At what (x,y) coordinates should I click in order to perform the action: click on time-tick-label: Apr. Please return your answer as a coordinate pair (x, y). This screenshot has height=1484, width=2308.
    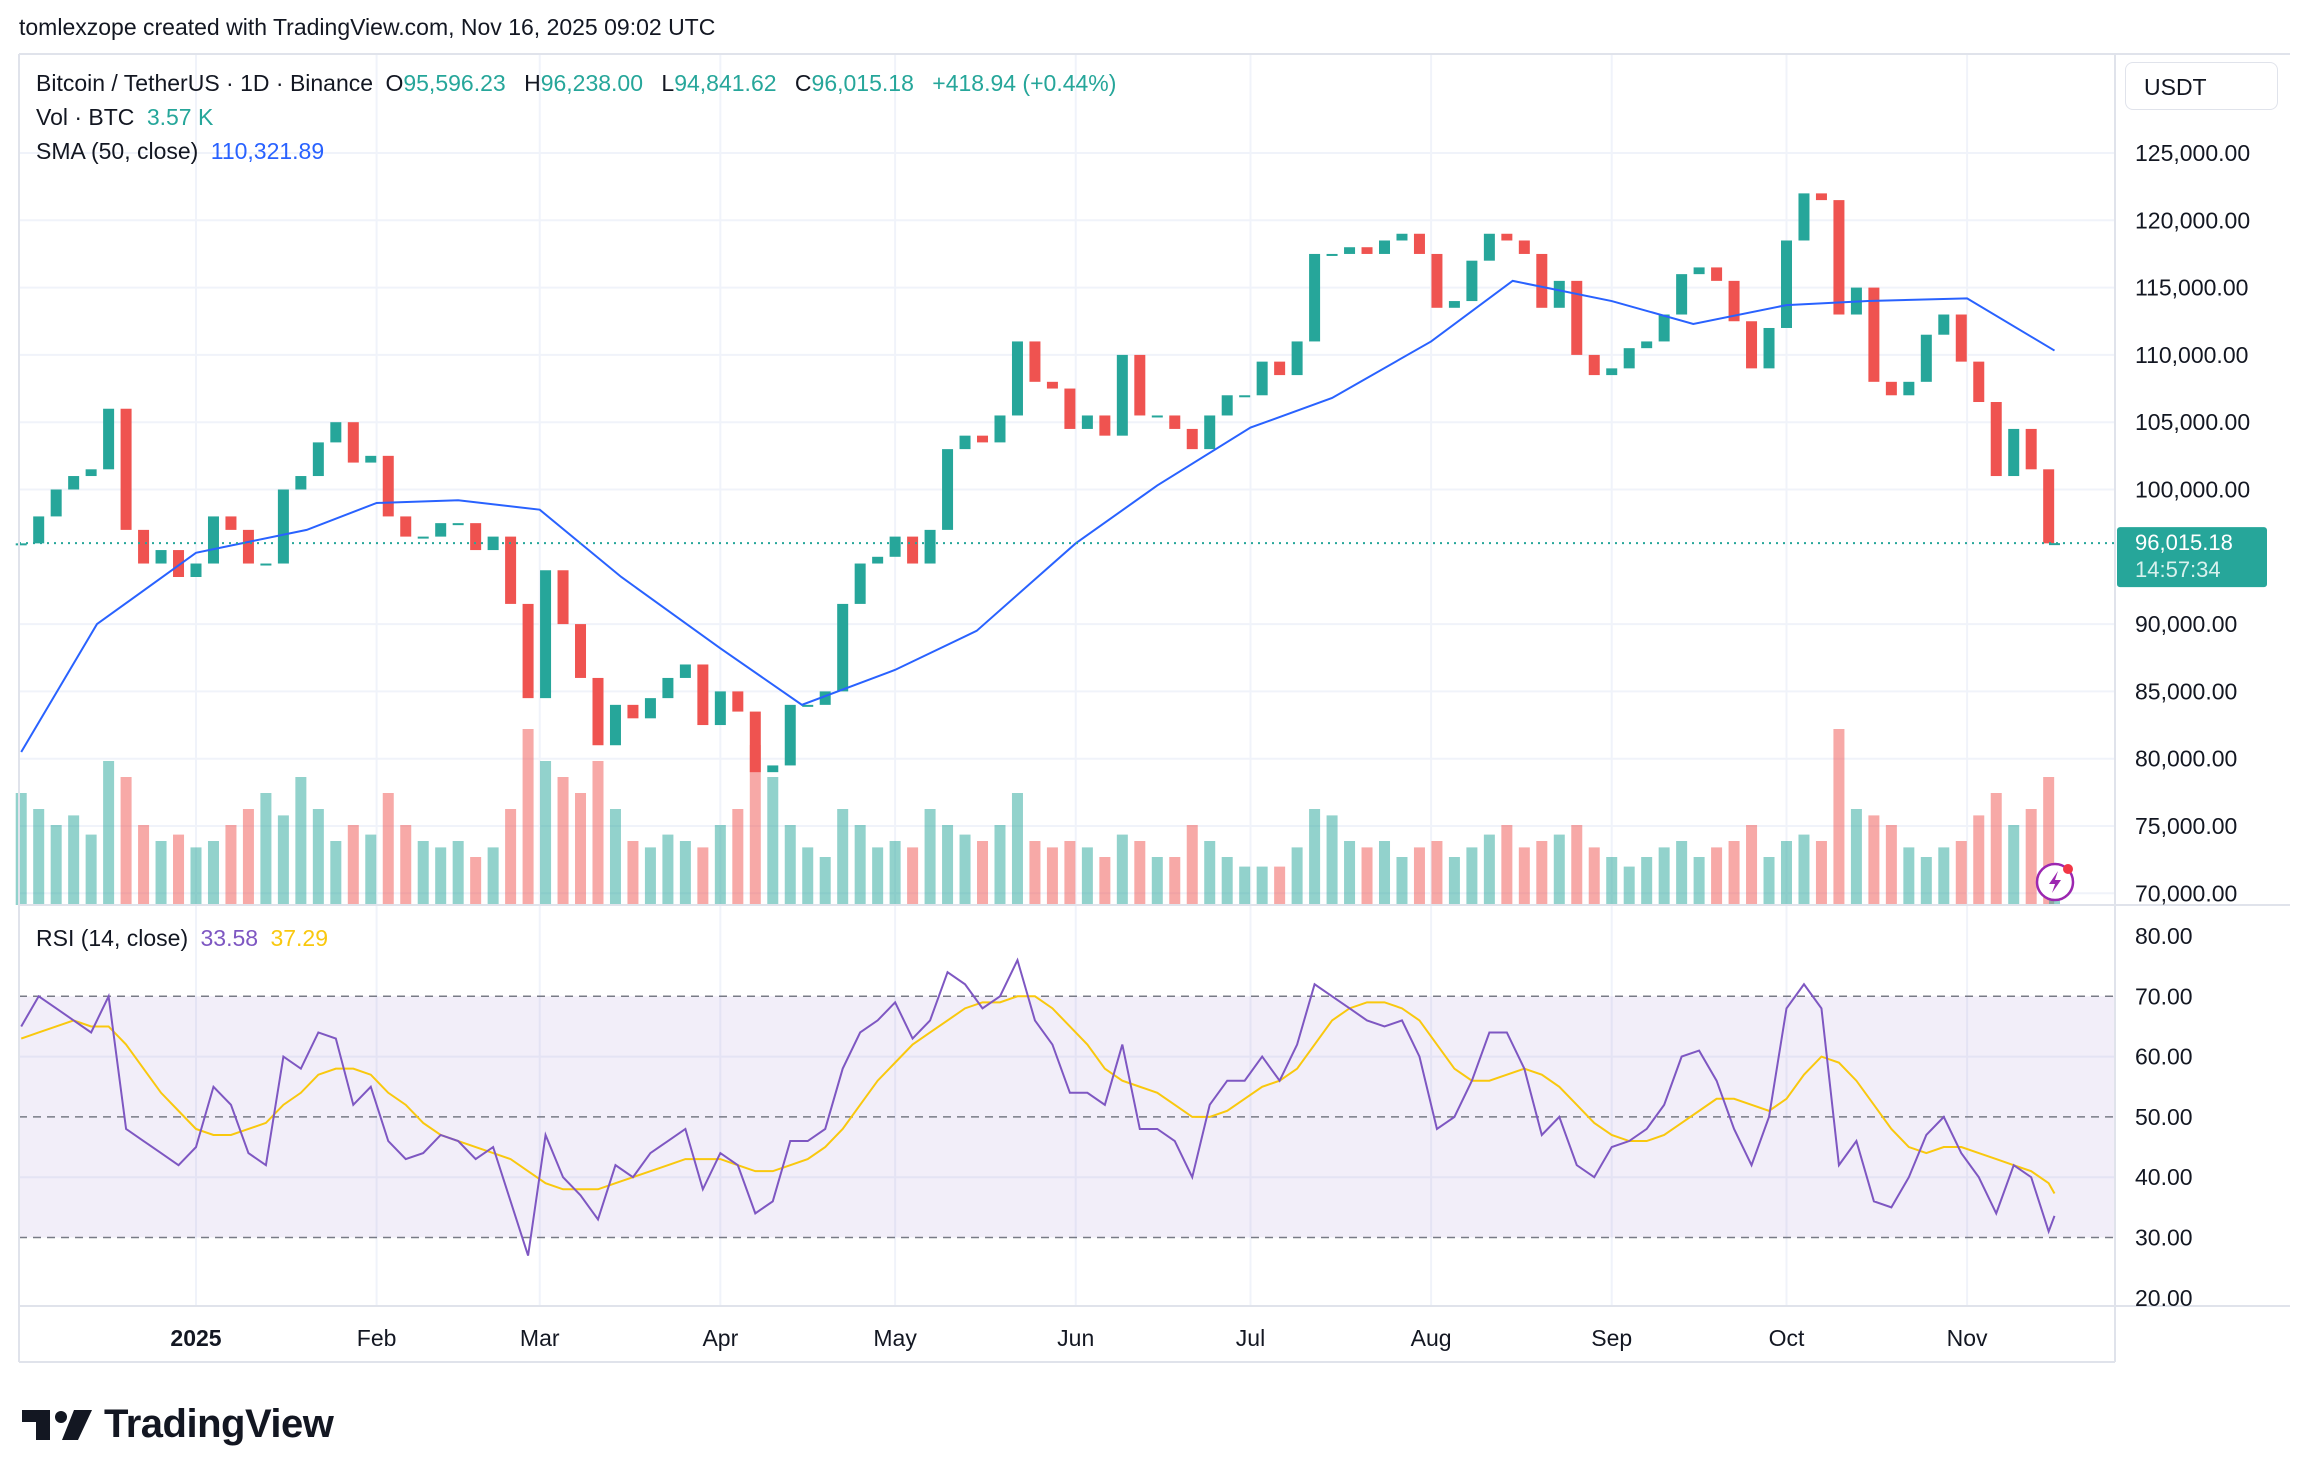
    Looking at the image, I should click on (720, 1338).